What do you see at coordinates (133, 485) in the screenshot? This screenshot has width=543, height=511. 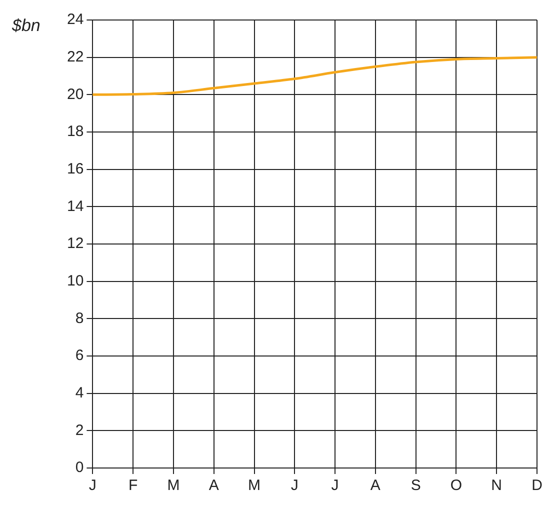 I see `x-tick-label: F` at bounding box center [133, 485].